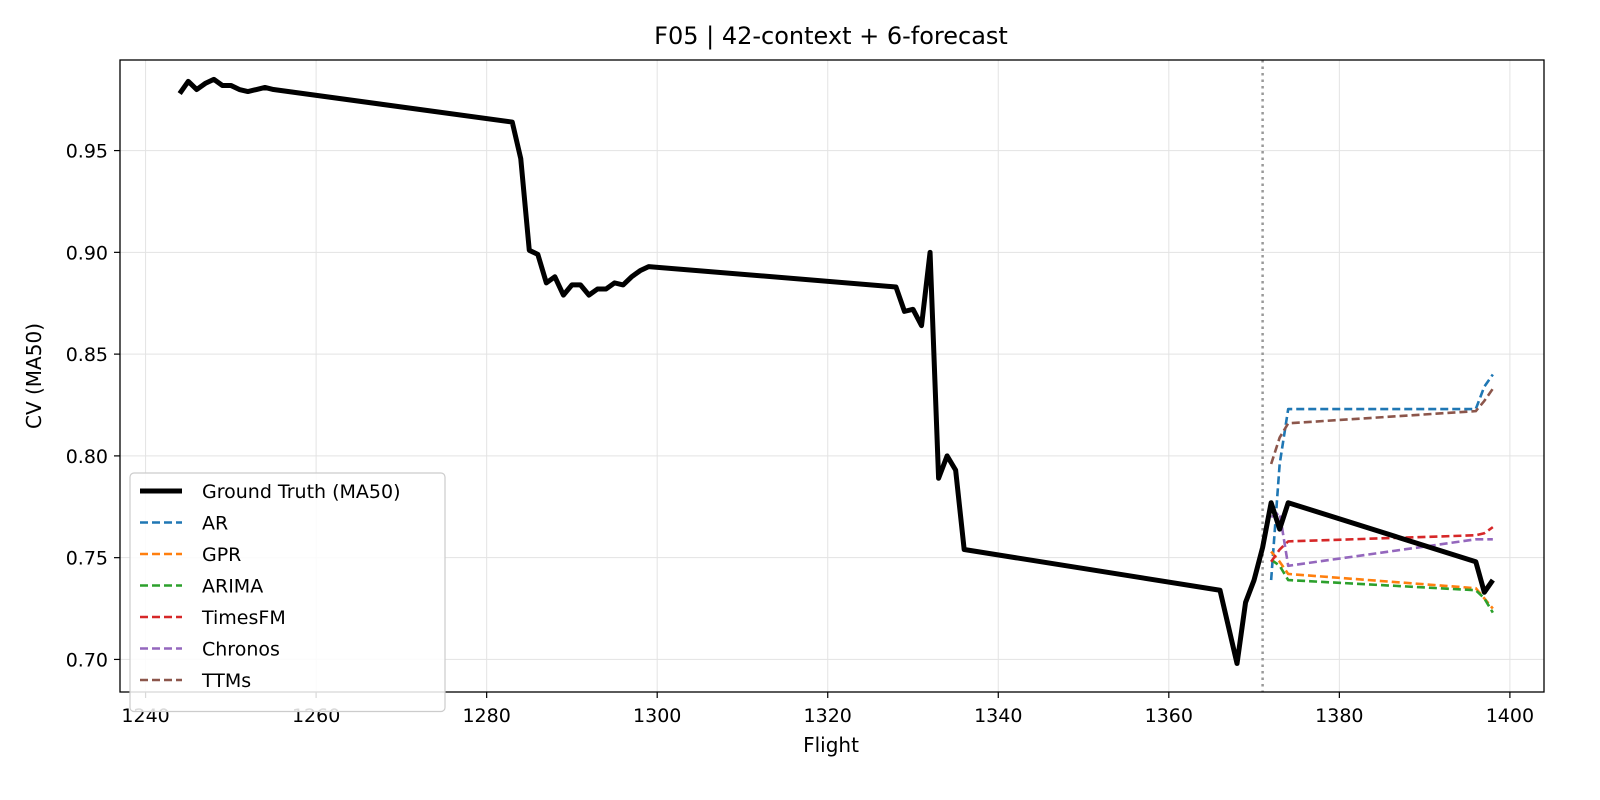 This screenshot has width=1600, height=800. I want to click on series-line-timesfm, so click(1382, 544).